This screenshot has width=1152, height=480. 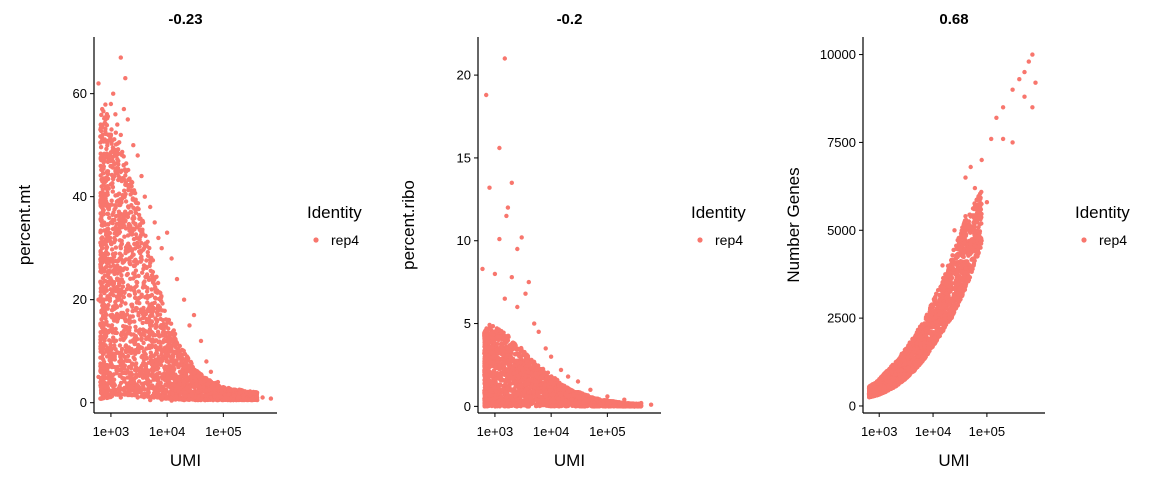 I want to click on x-tick-label: 1e+04, so click(x=167, y=431).